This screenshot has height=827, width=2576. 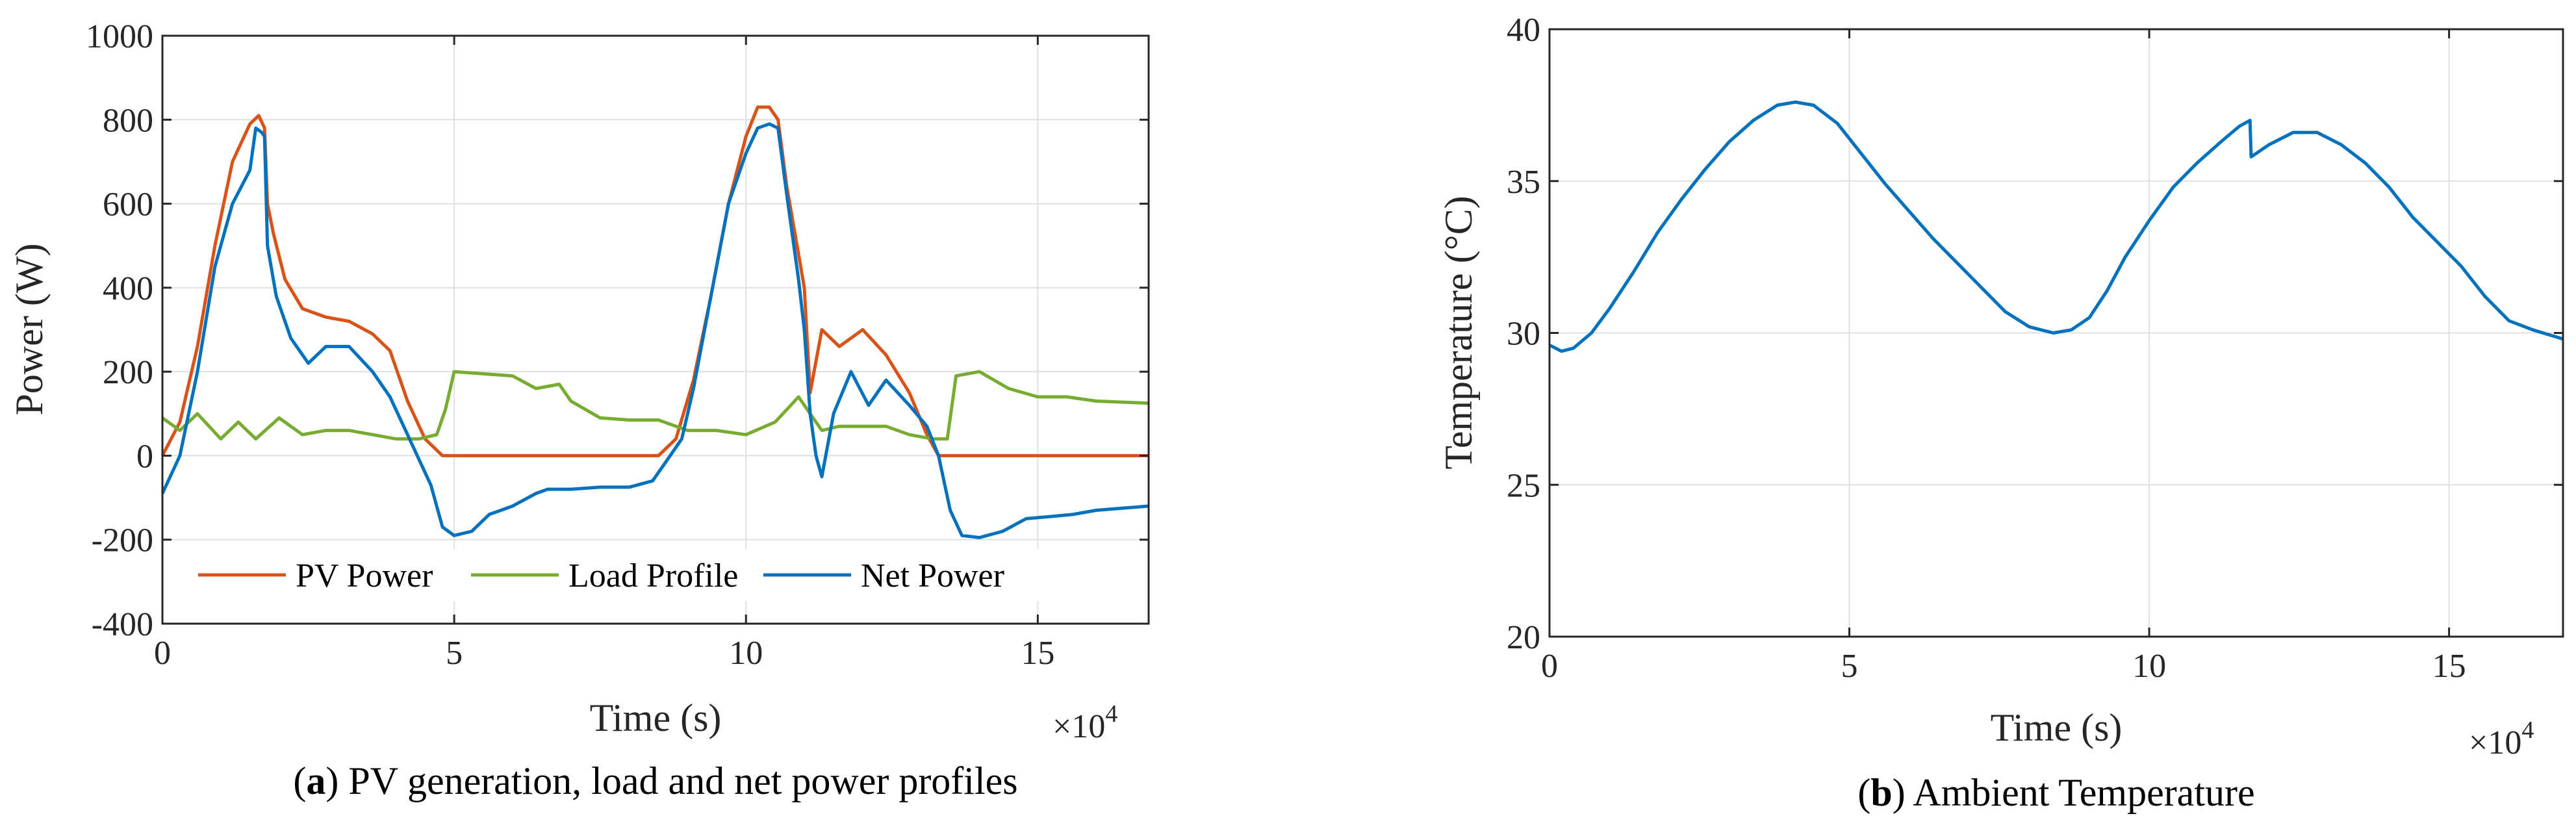 I want to click on chart-b-caption: (b) Ambient Temperature, so click(x=2055, y=792).